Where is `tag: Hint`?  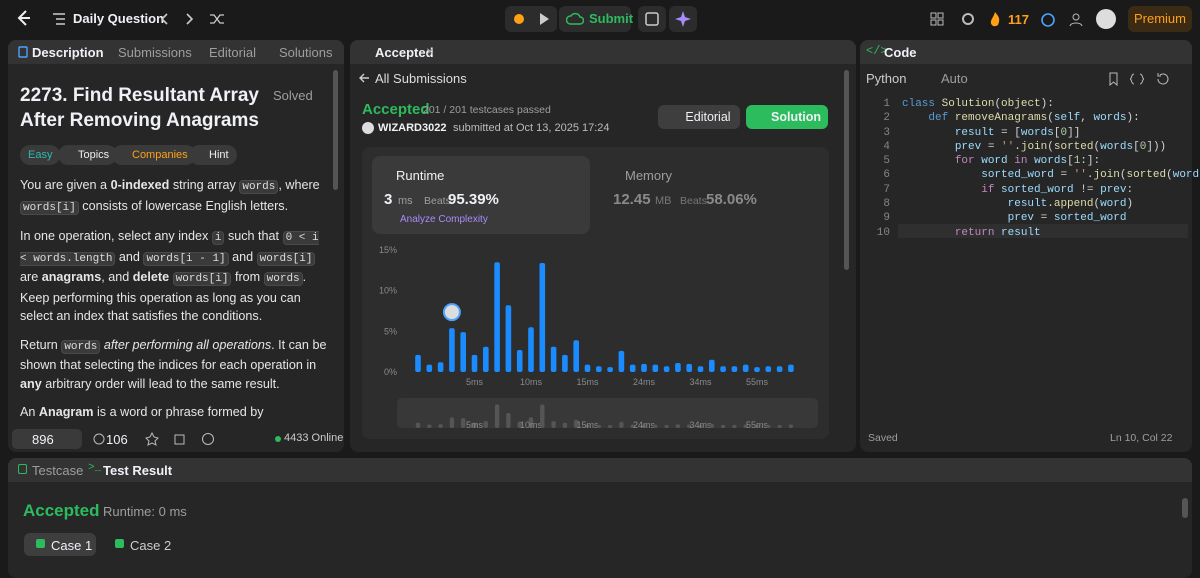
tag: Hint is located at coordinates (213, 155).